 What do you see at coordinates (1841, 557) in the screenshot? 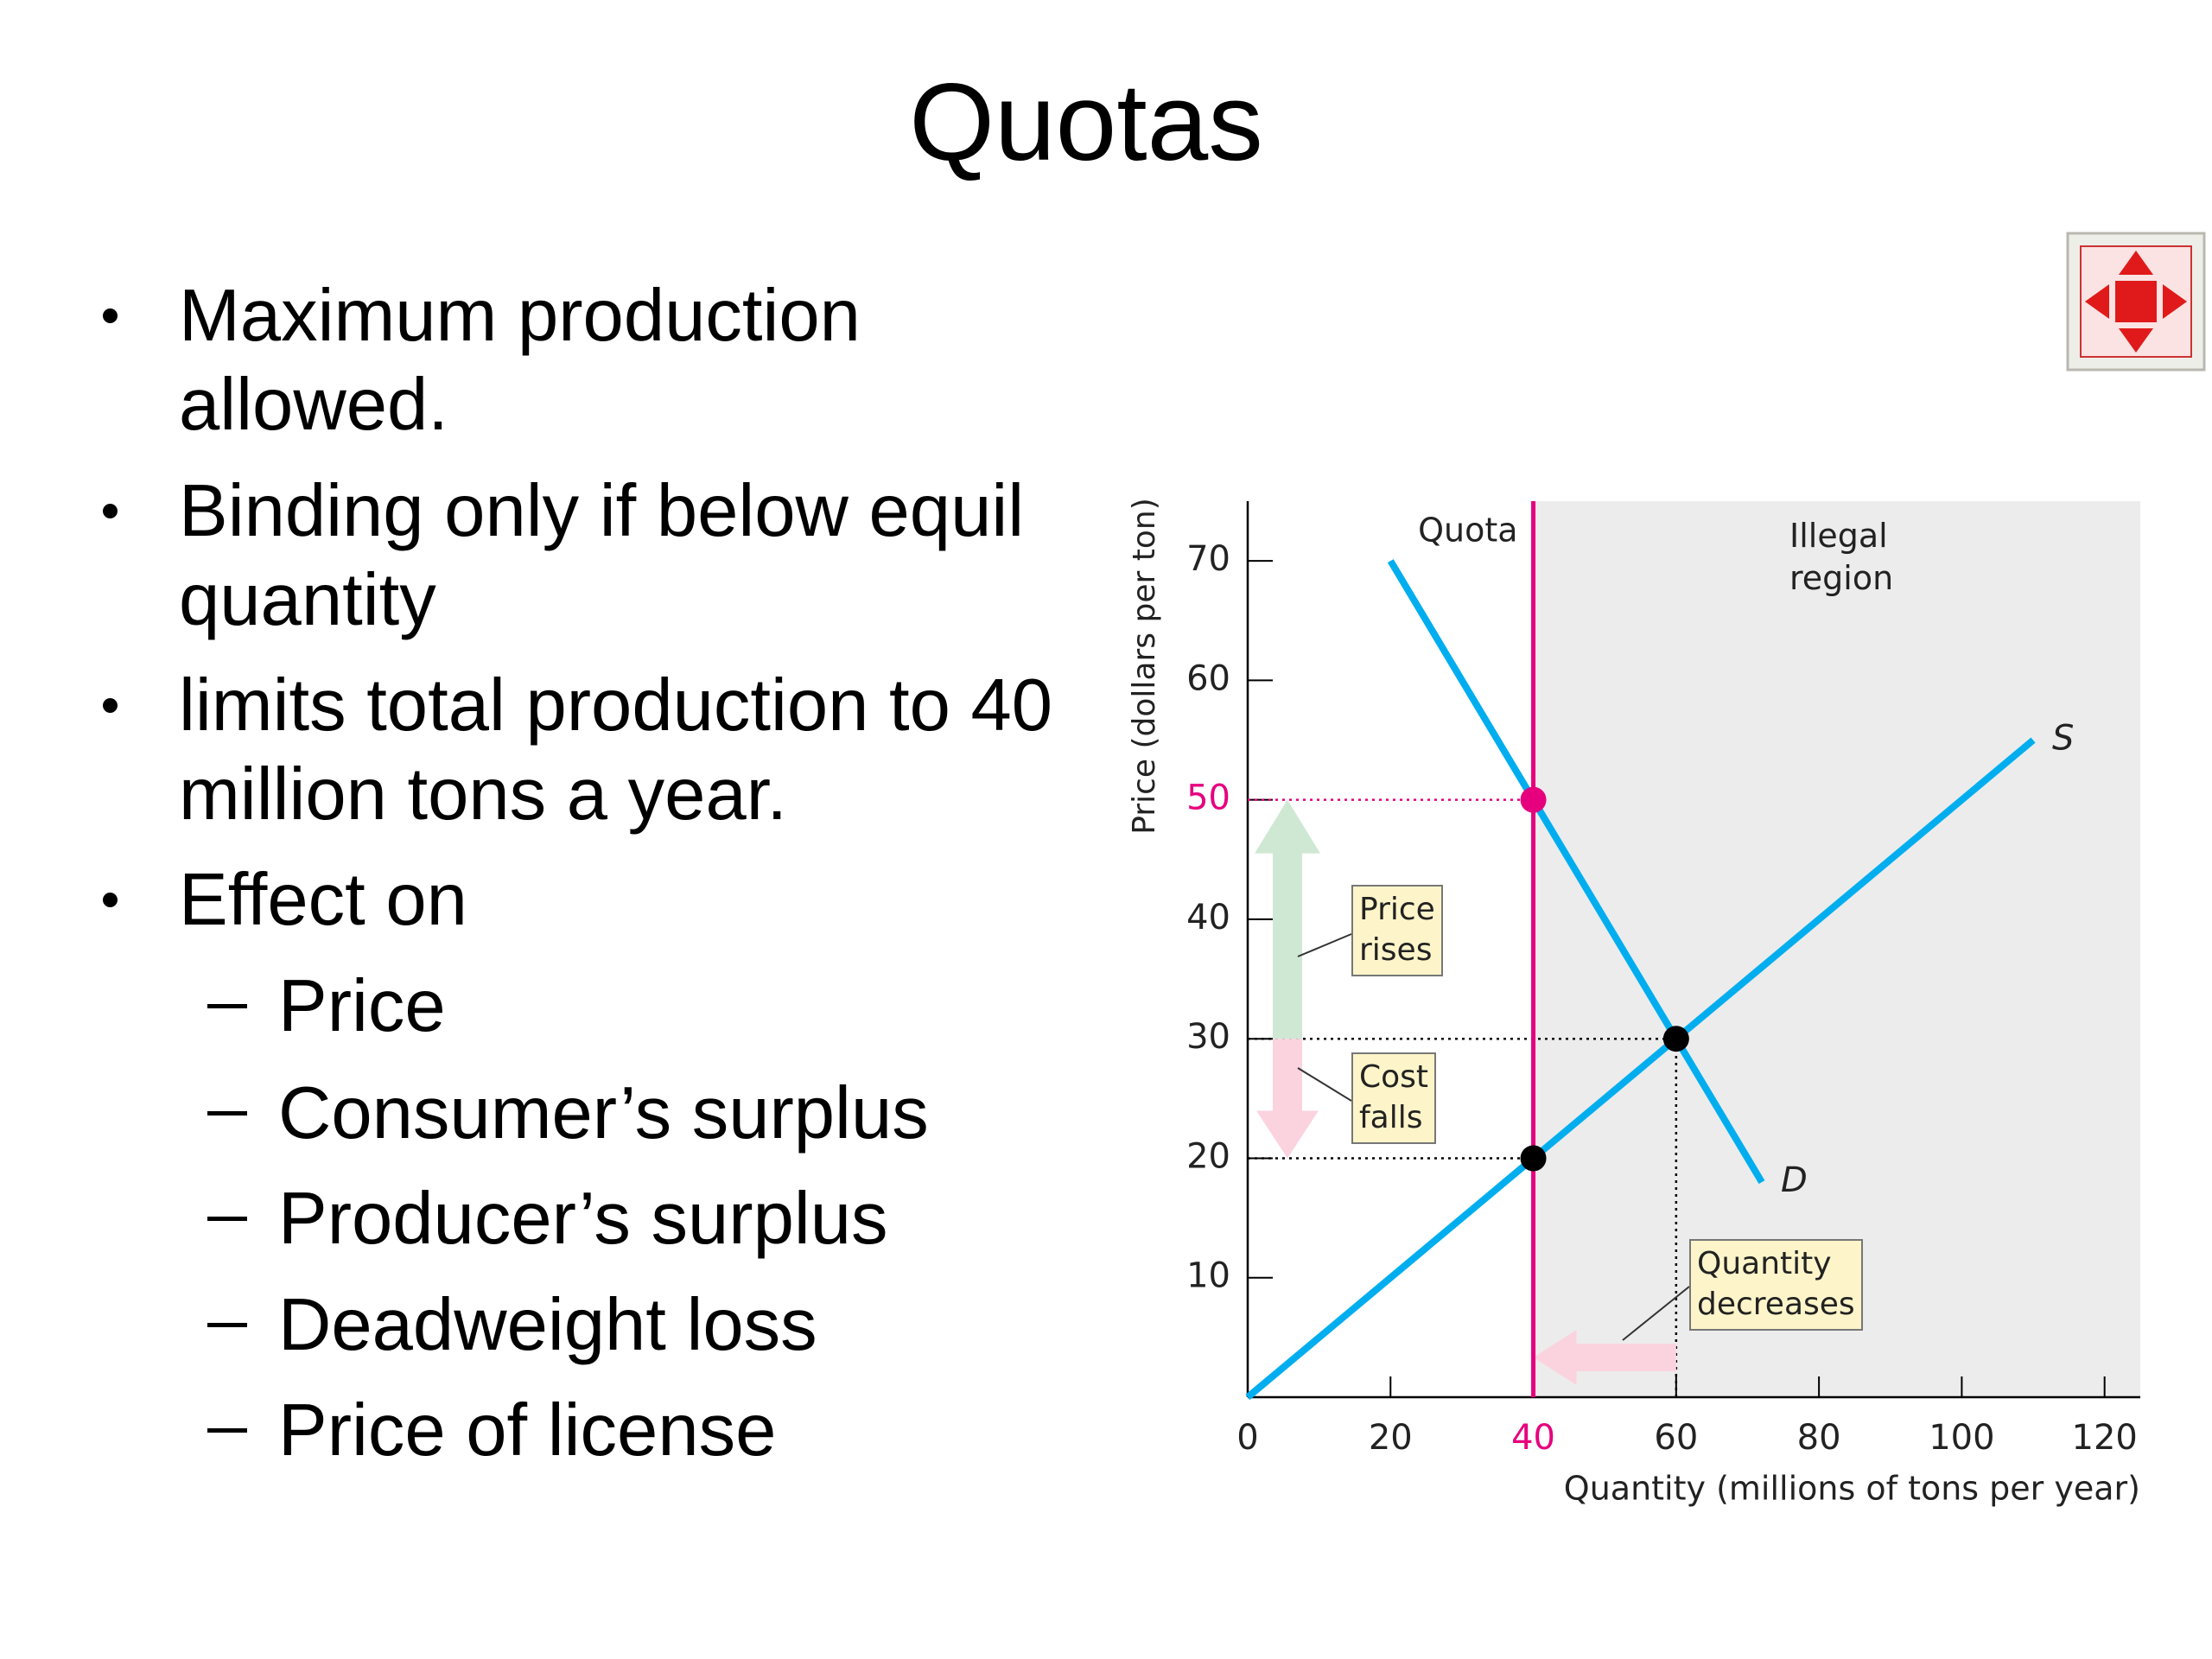
I see `illegal-region-label: Illegal region` at bounding box center [1841, 557].